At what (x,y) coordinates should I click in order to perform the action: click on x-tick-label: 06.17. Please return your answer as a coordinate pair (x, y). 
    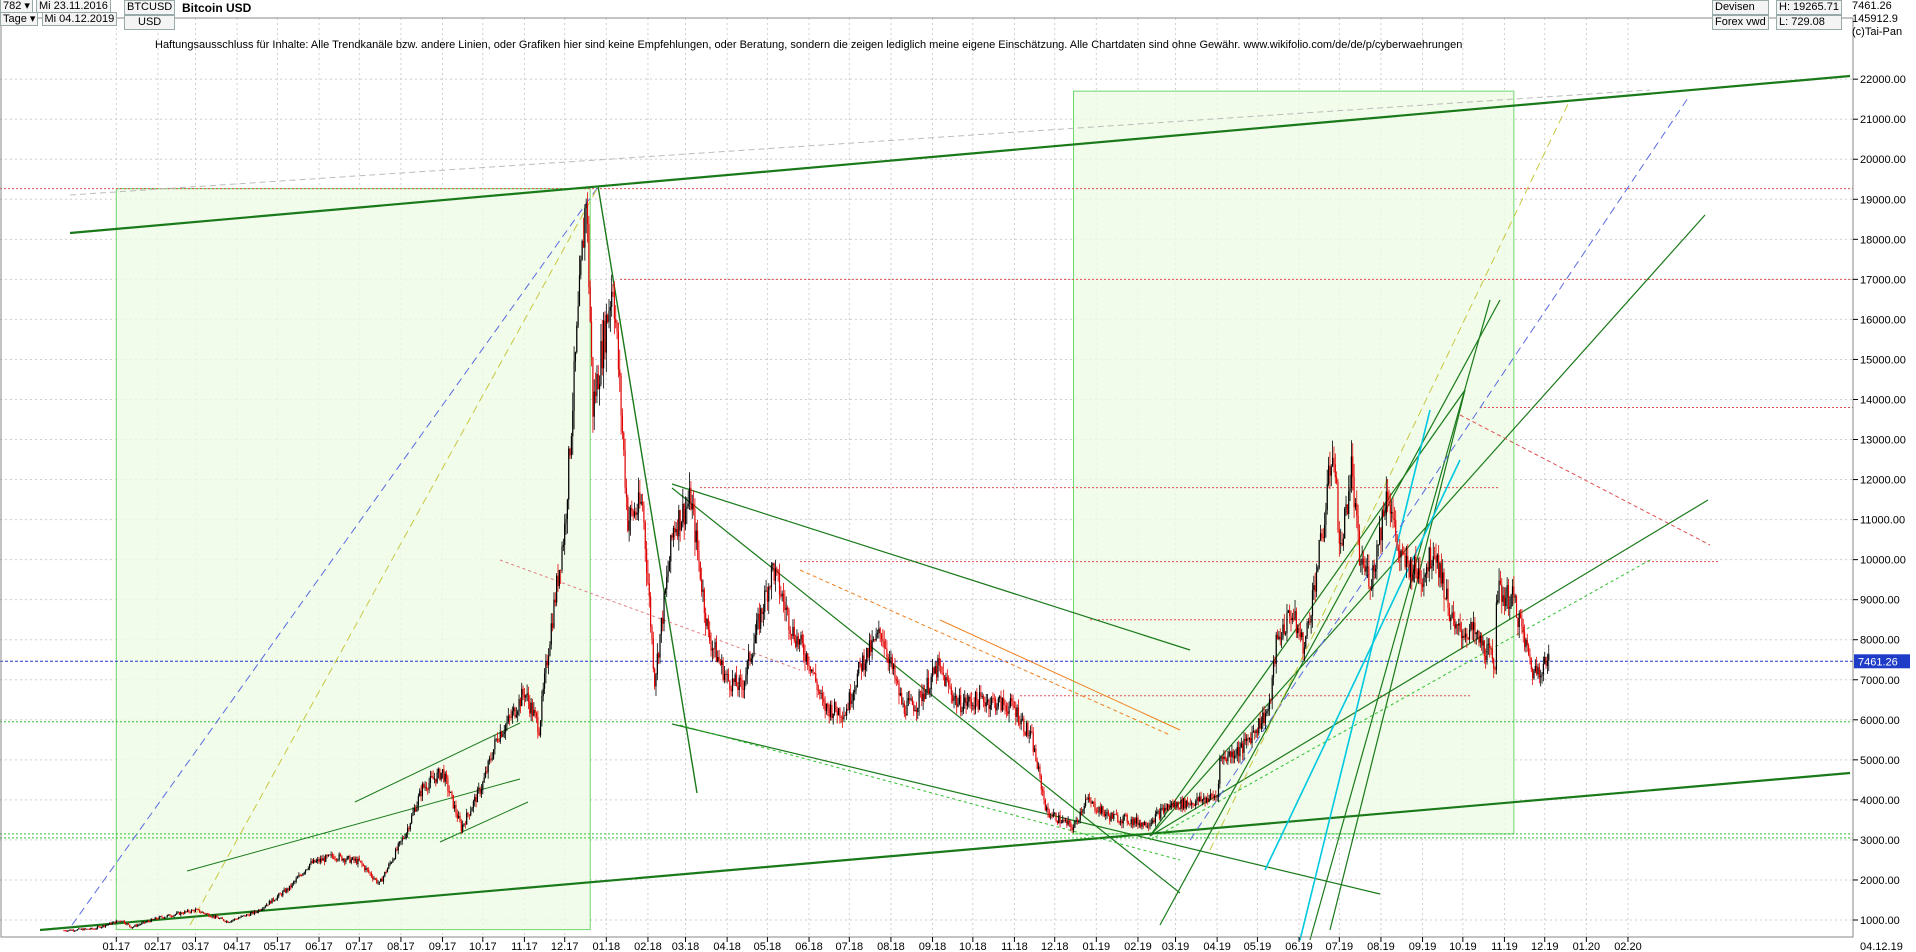
    Looking at the image, I should click on (319, 946).